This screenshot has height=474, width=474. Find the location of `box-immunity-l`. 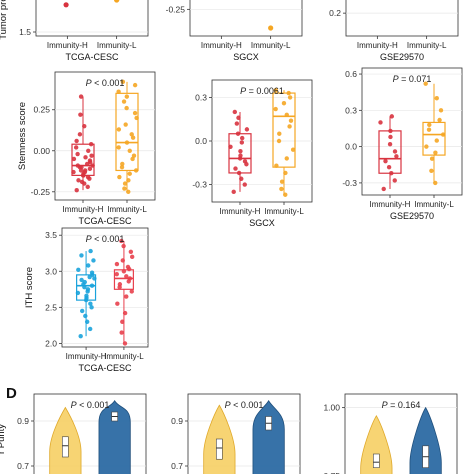

box-immunity-l is located at coordinates (284, 130).